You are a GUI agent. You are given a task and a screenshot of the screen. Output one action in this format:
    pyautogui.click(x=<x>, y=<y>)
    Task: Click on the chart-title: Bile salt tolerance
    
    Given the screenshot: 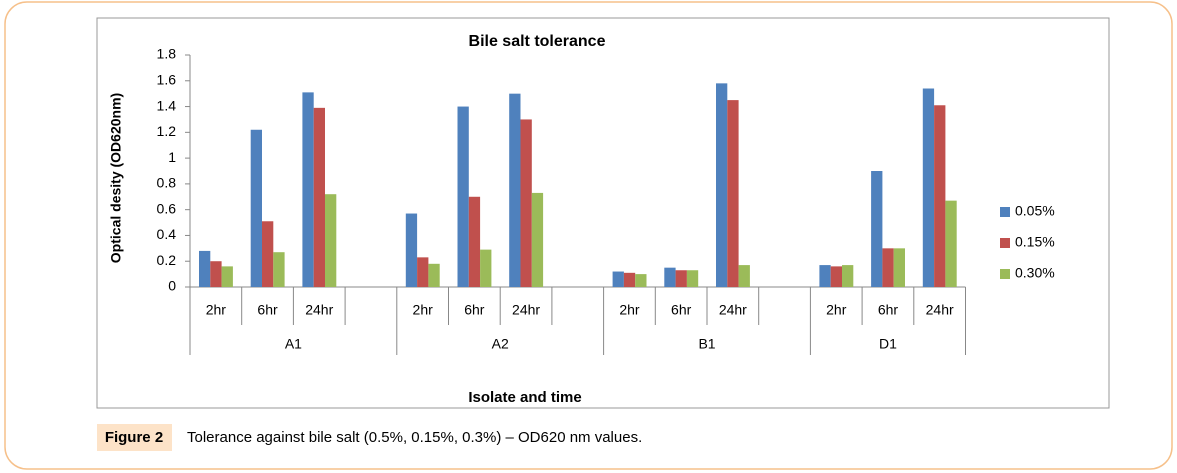 What is the action you would take?
    pyautogui.click(x=537, y=41)
    